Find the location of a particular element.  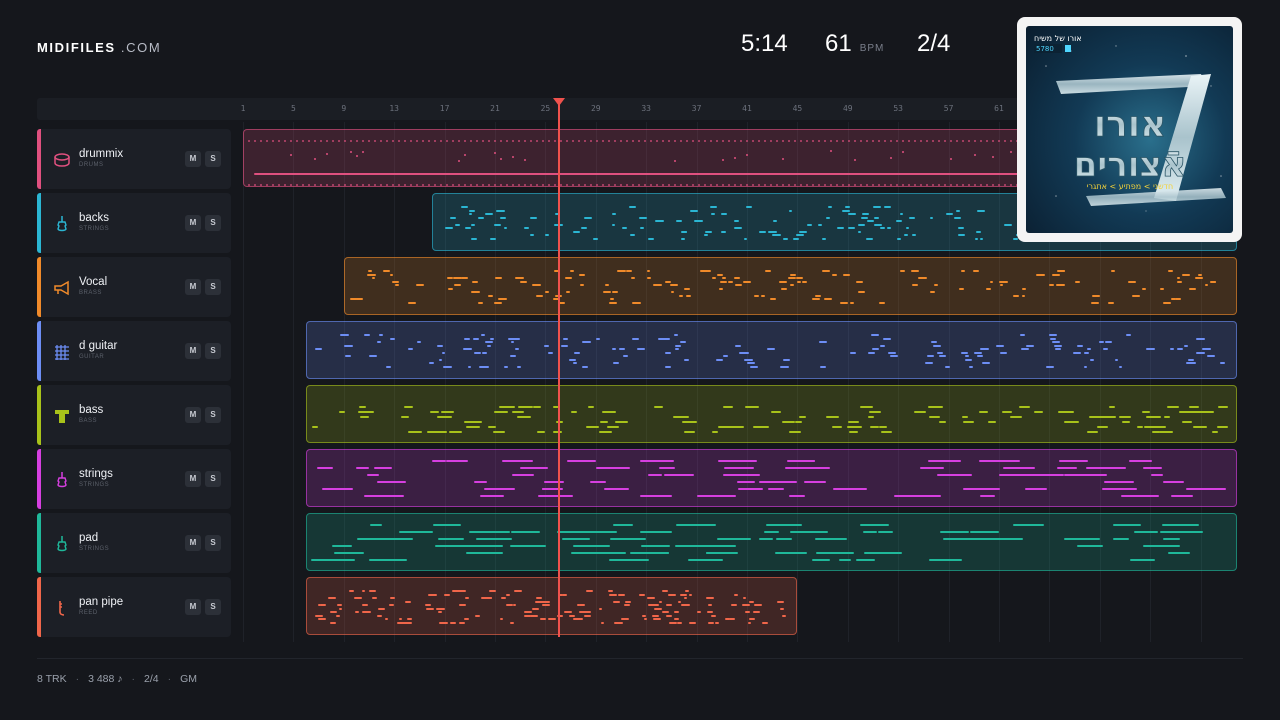

track-header: drummix DRUMS M S is located at coordinates (134, 159).